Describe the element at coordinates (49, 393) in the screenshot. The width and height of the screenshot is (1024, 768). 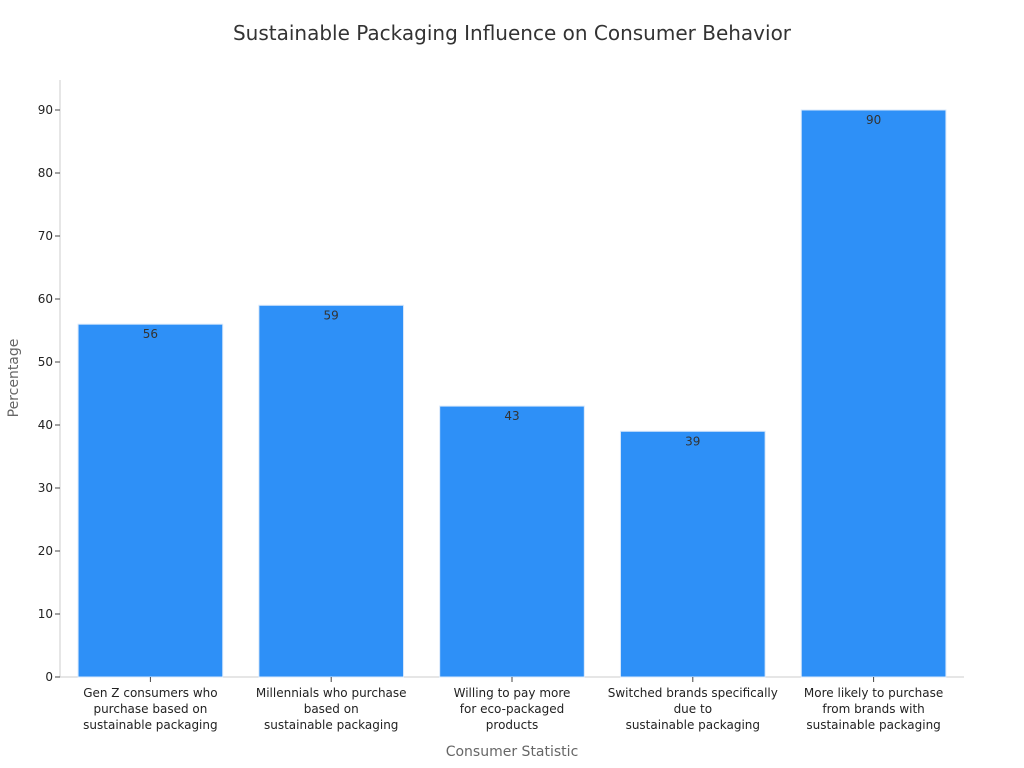
I see `y-axis-ticks: 0 10 20 30 40 50 60 70 80 90` at that location.